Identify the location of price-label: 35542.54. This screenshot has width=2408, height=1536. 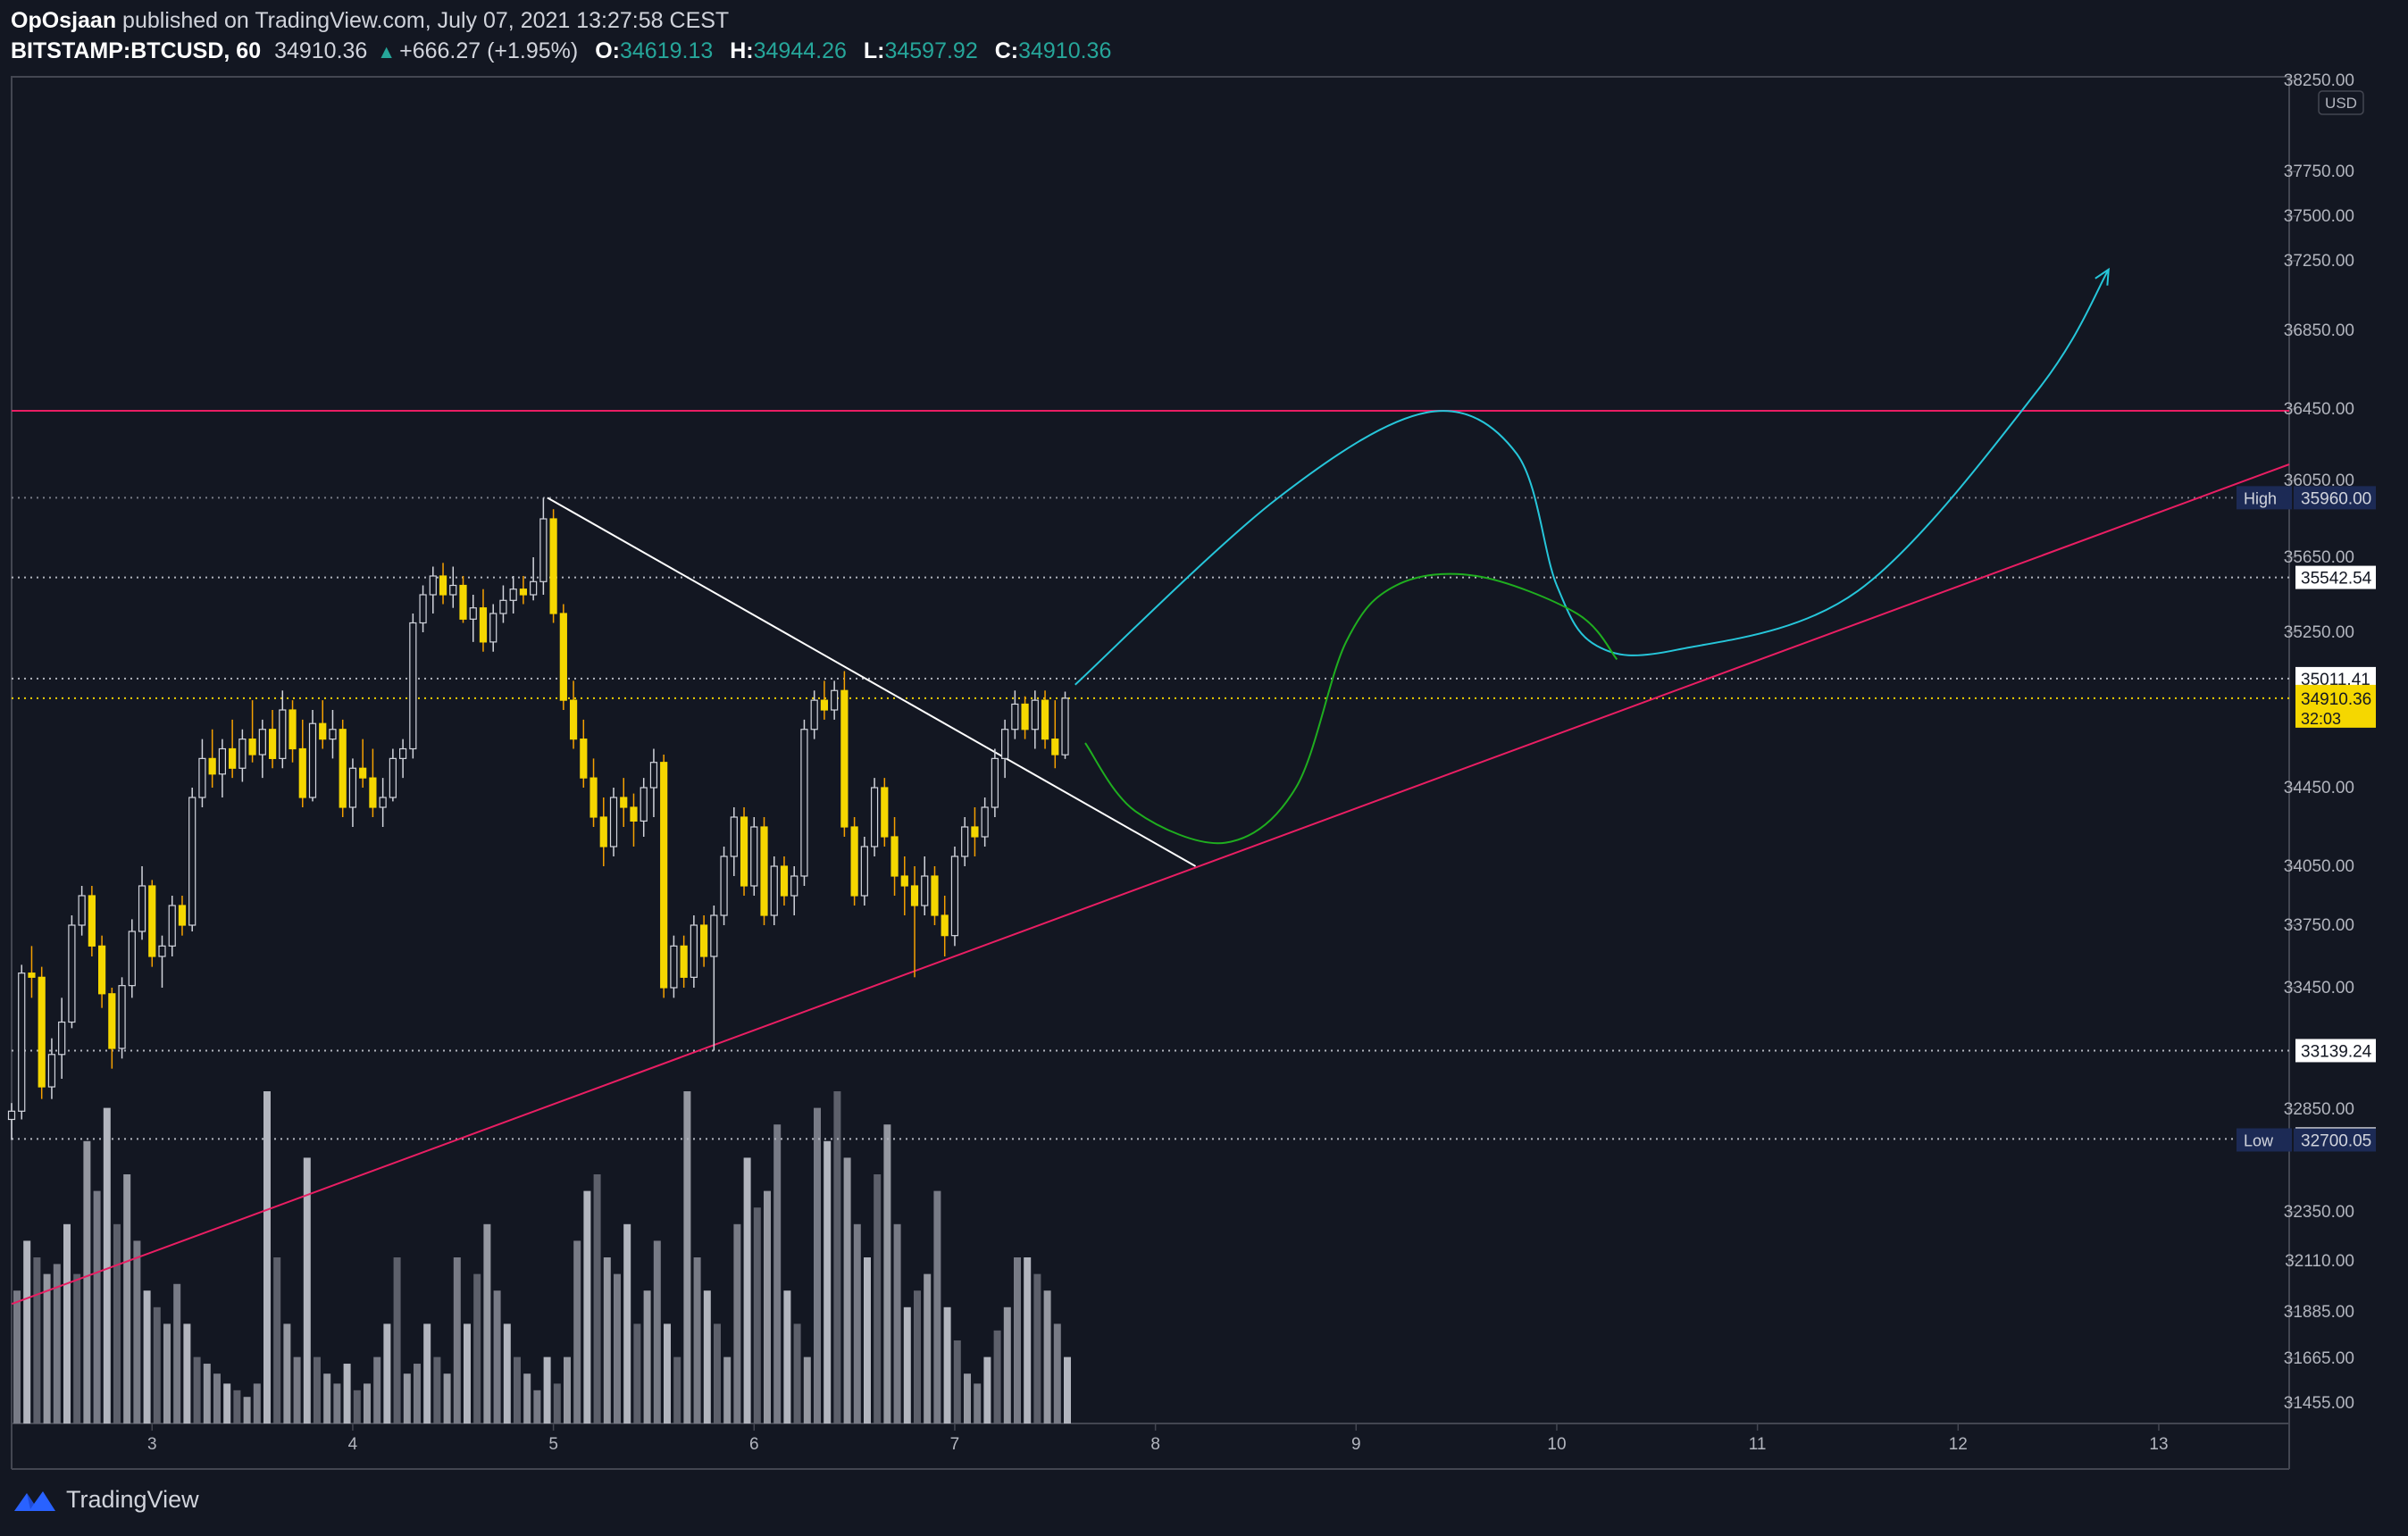
(2335, 577).